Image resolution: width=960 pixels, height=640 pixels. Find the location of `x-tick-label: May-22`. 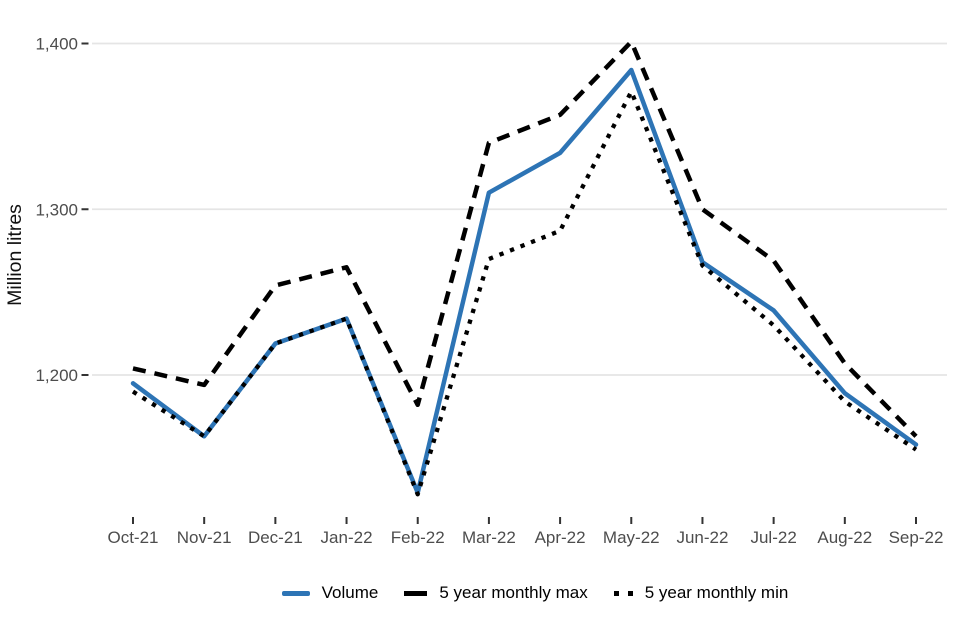

x-tick-label: May-22 is located at coordinates (631, 537).